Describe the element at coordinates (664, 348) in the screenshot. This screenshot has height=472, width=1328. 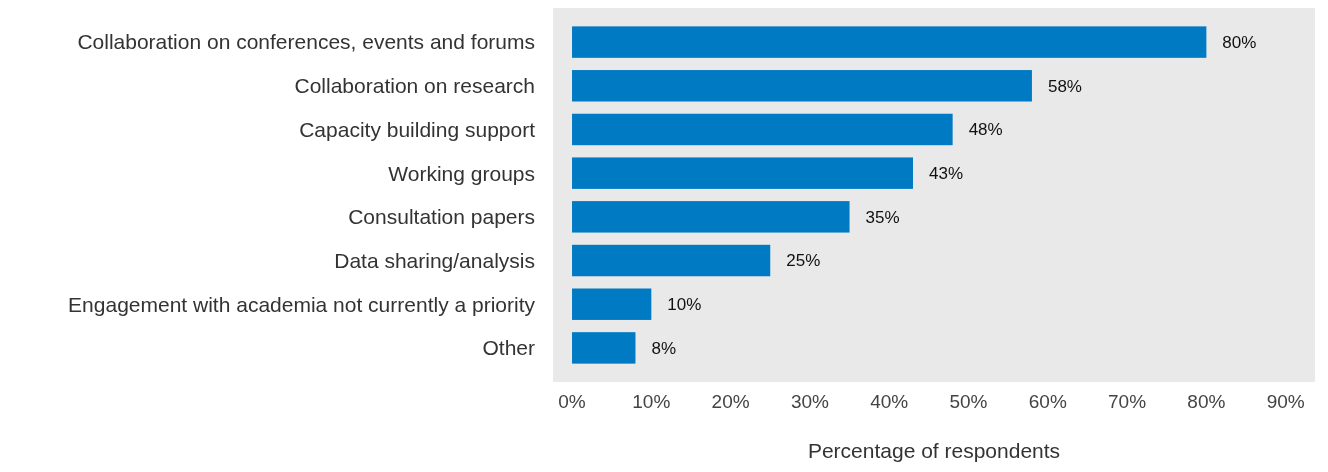
I see `data-label: 8%` at that location.